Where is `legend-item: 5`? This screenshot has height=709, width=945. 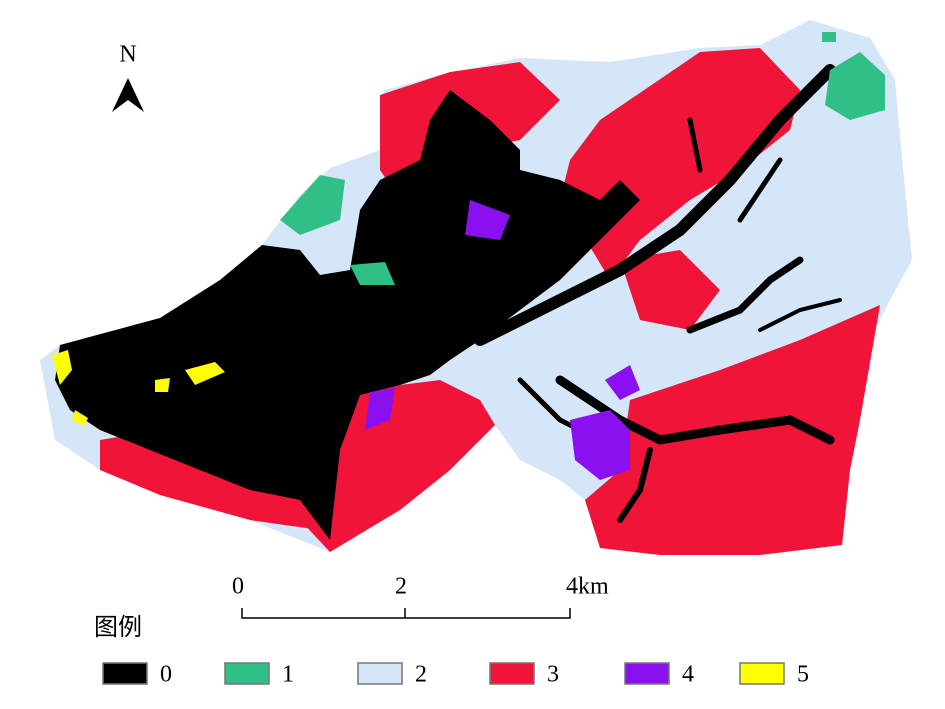
legend-item: 5 is located at coordinates (774, 675).